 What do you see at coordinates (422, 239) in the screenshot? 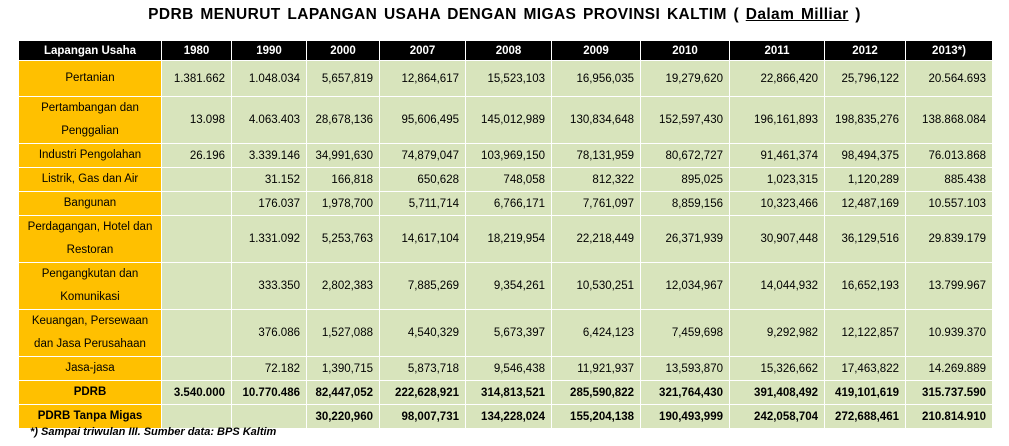
I see `cell-value: 14,617,104` at bounding box center [422, 239].